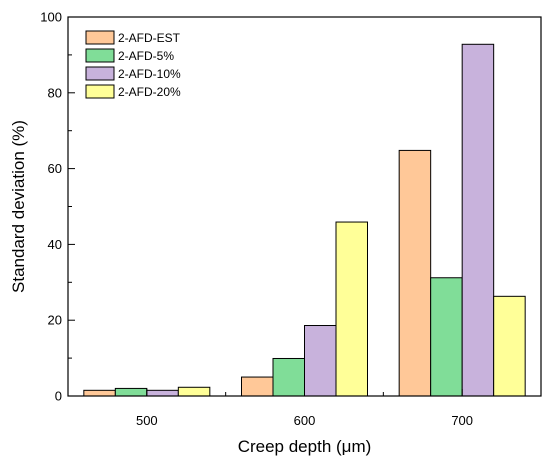  I want to click on legend-label: 2-AFD-5%, so click(146, 56).